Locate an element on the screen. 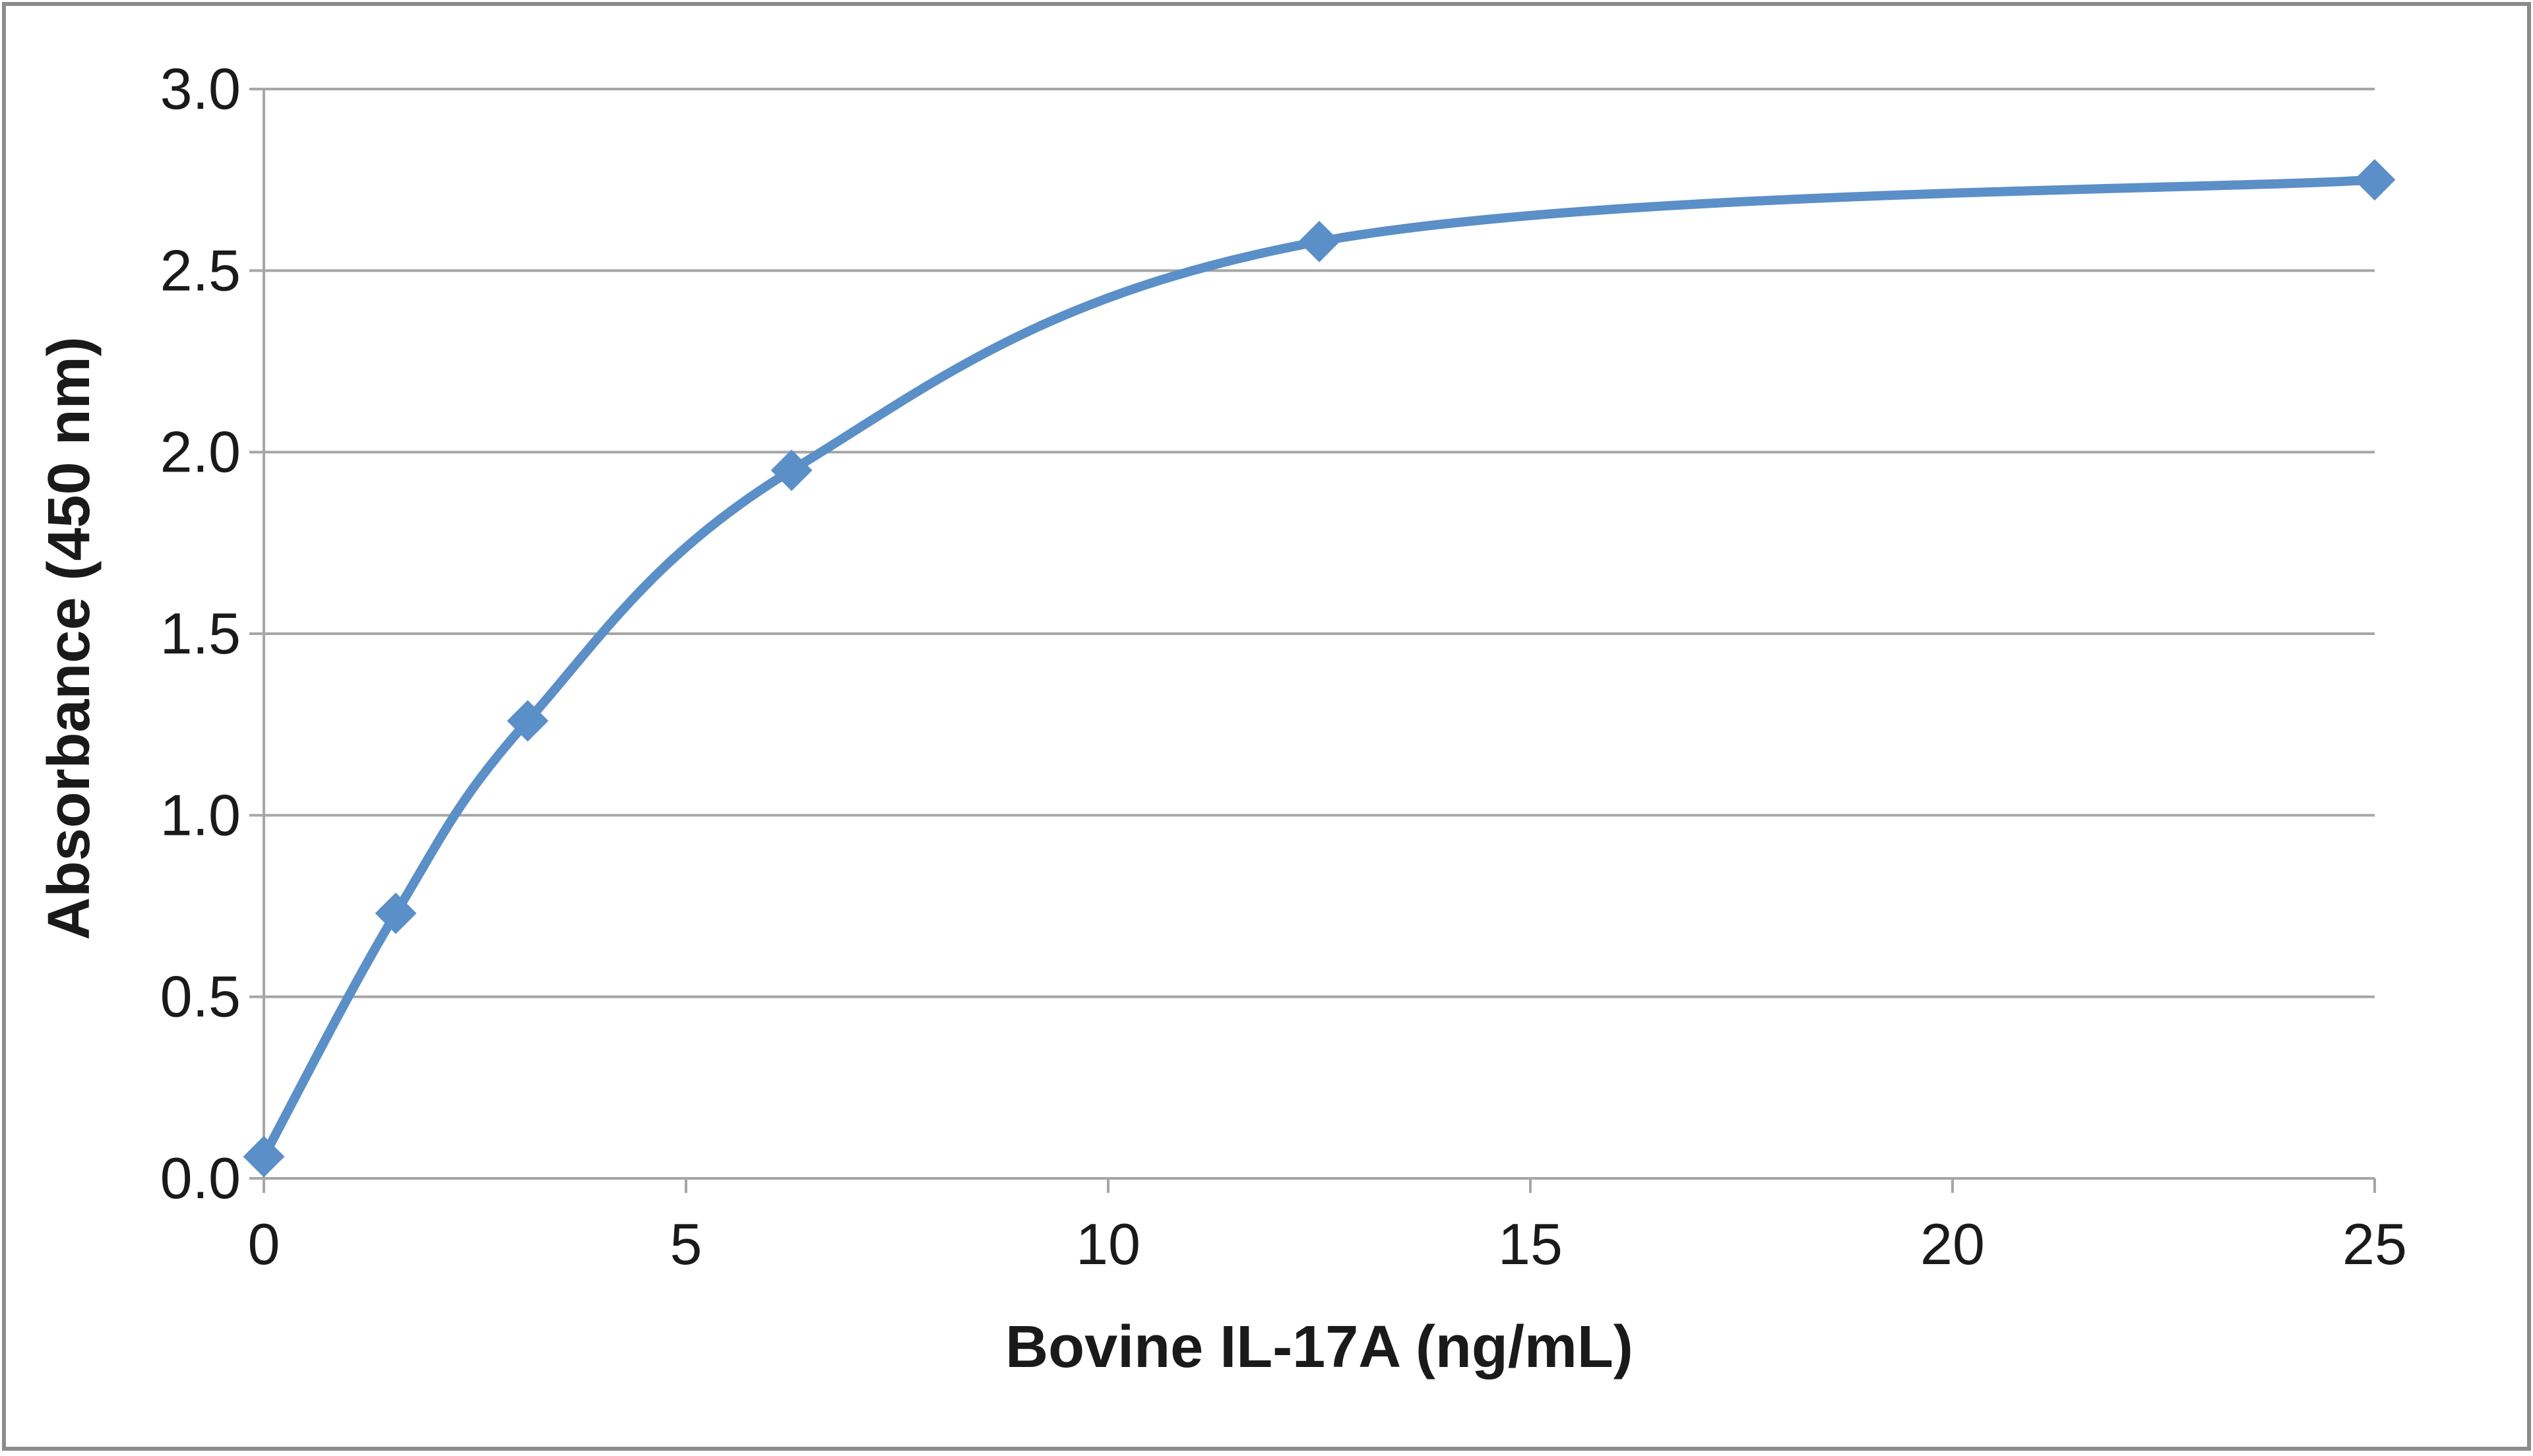 Image resolution: width=2533 pixels, height=1456 pixels. x-tick-label: 5 is located at coordinates (686, 1244).